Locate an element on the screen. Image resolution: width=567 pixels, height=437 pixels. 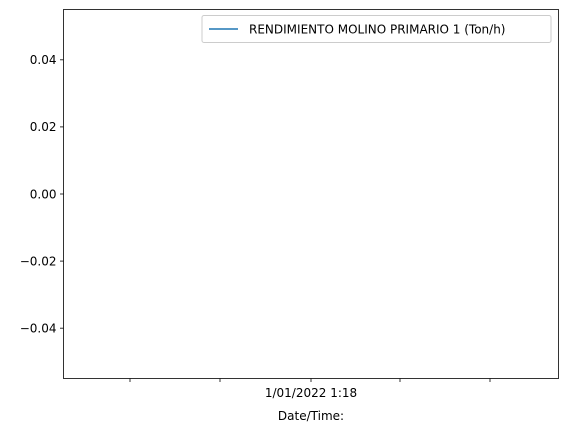
legend-box is located at coordinates (376, 29).